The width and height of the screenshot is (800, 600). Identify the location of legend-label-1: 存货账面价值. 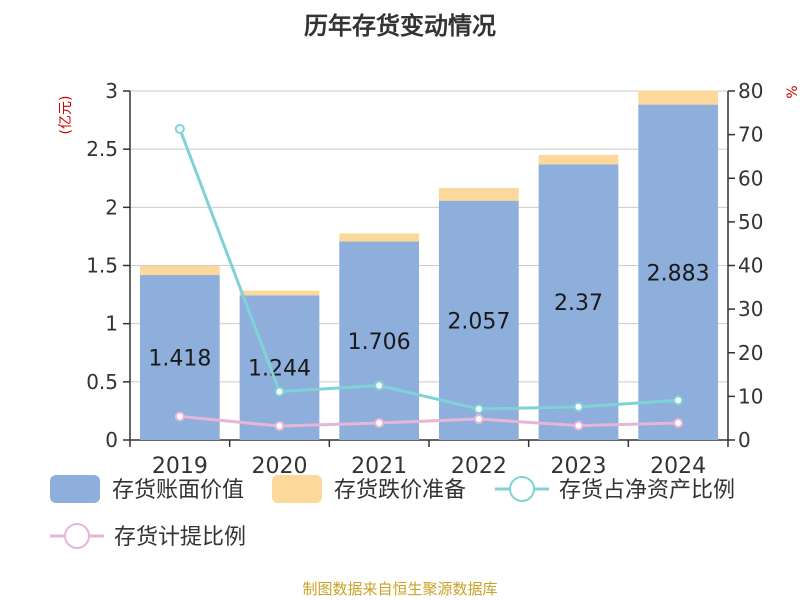
(178, 490).